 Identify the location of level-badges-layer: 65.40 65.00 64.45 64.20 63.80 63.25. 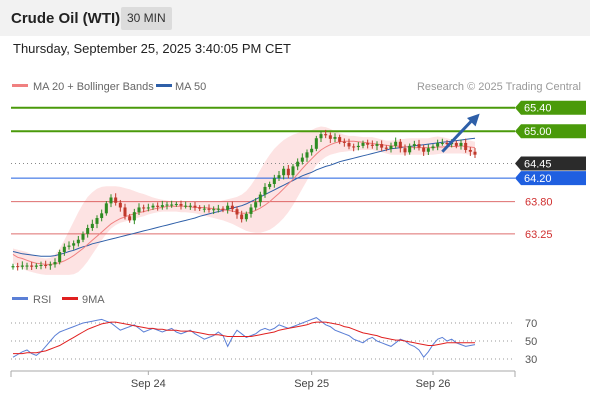
(550, 170).